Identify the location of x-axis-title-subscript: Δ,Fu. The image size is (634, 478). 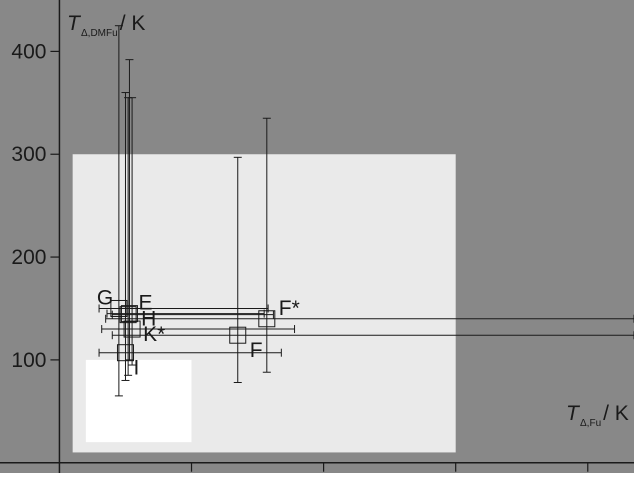
(590, 423).